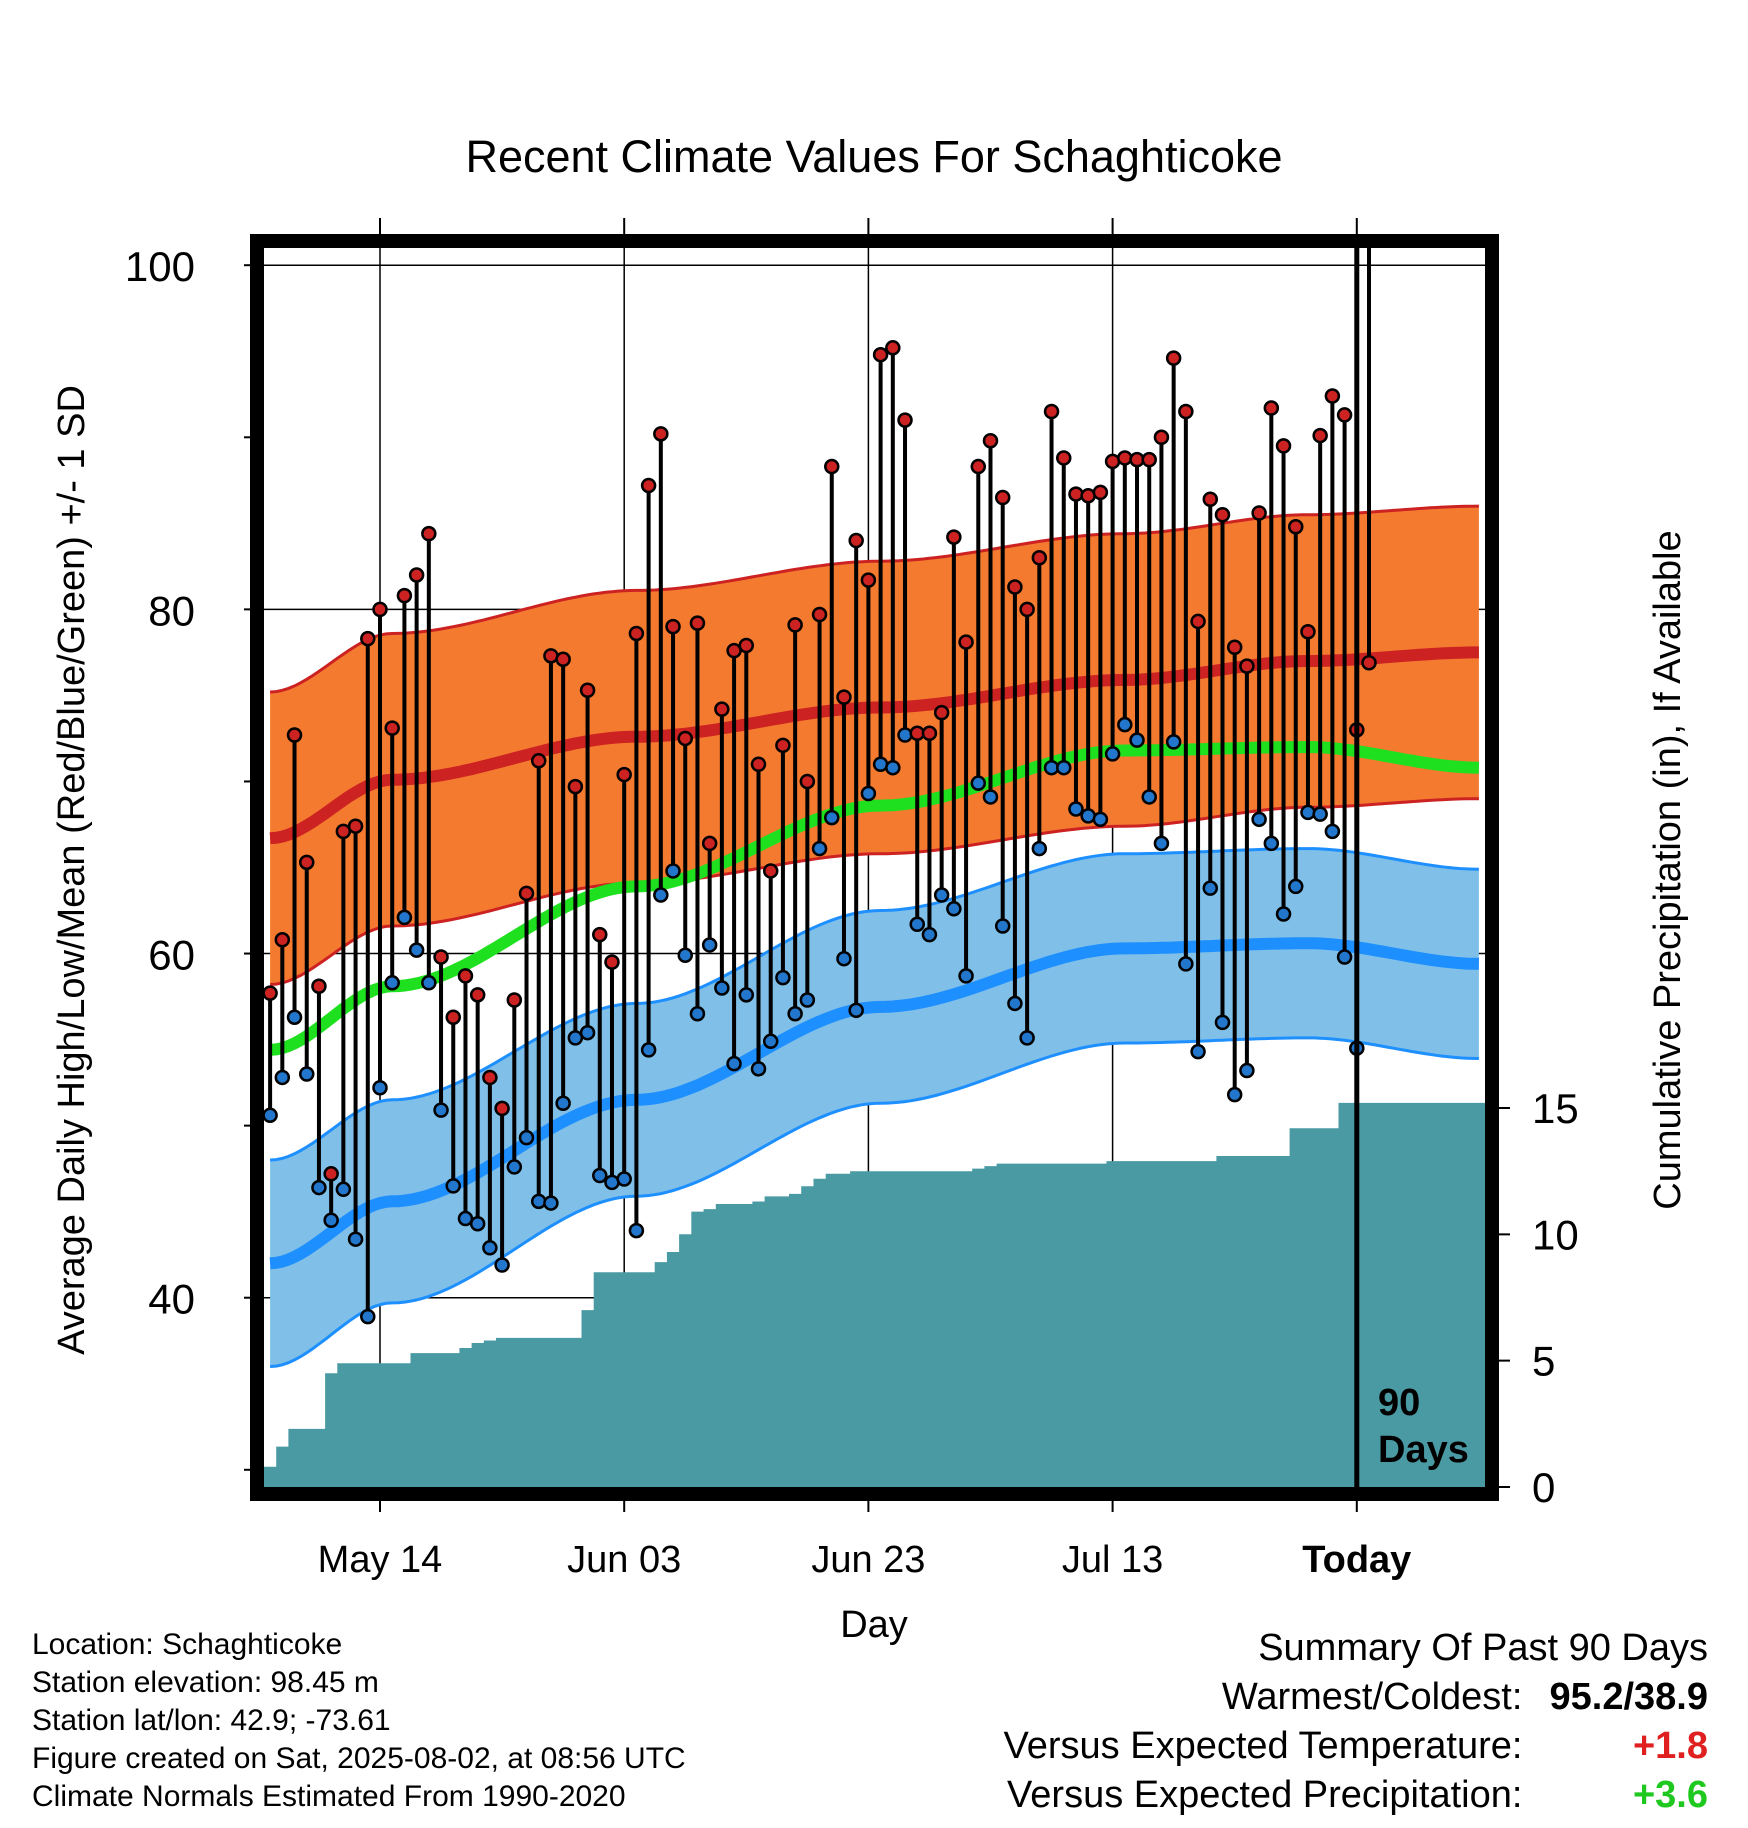  I want to click on summary-temp-value: +1.8, so click(1670, 1746).